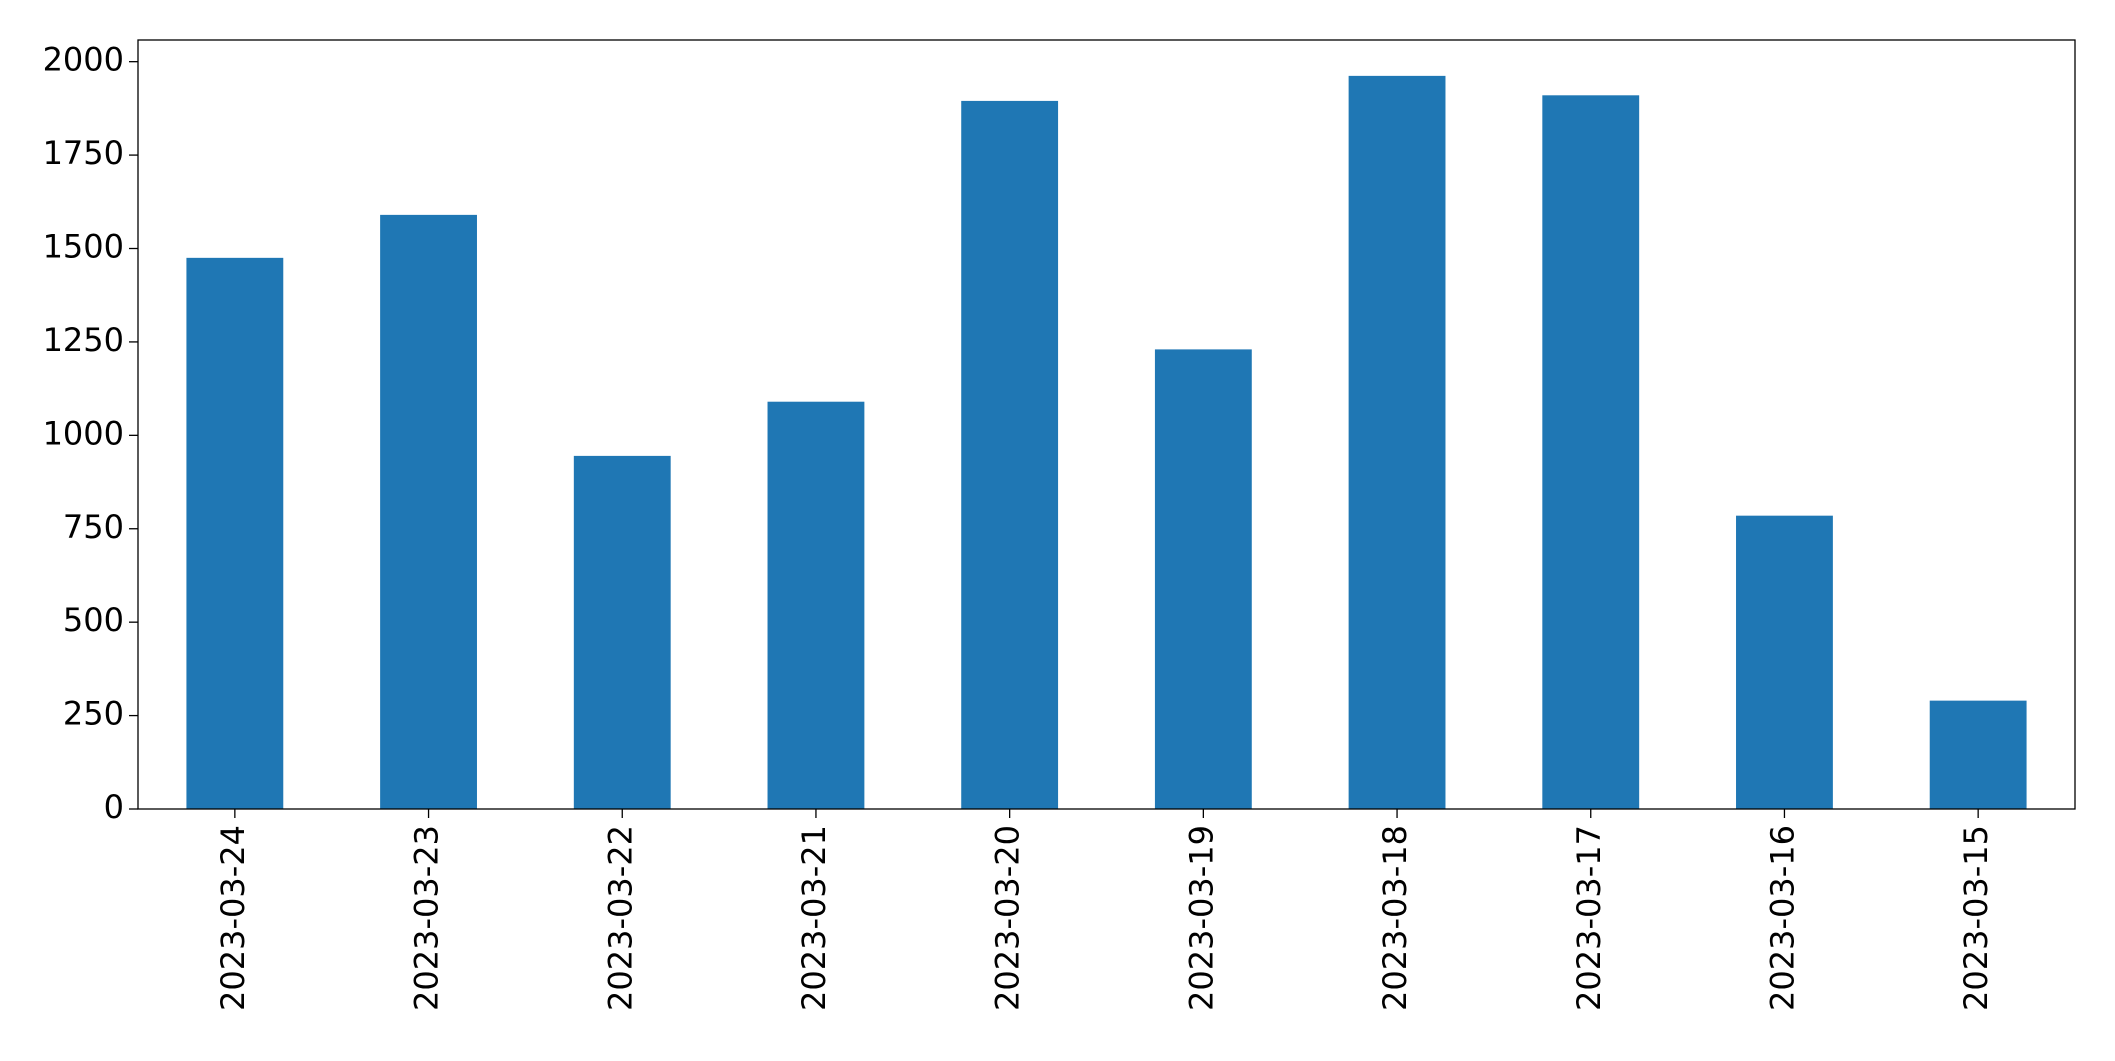 The image size is (2115, 1061). Describe the element at coordinates (83, 340) in the screenshot. I see `y-tick-label: 1250` at that location.